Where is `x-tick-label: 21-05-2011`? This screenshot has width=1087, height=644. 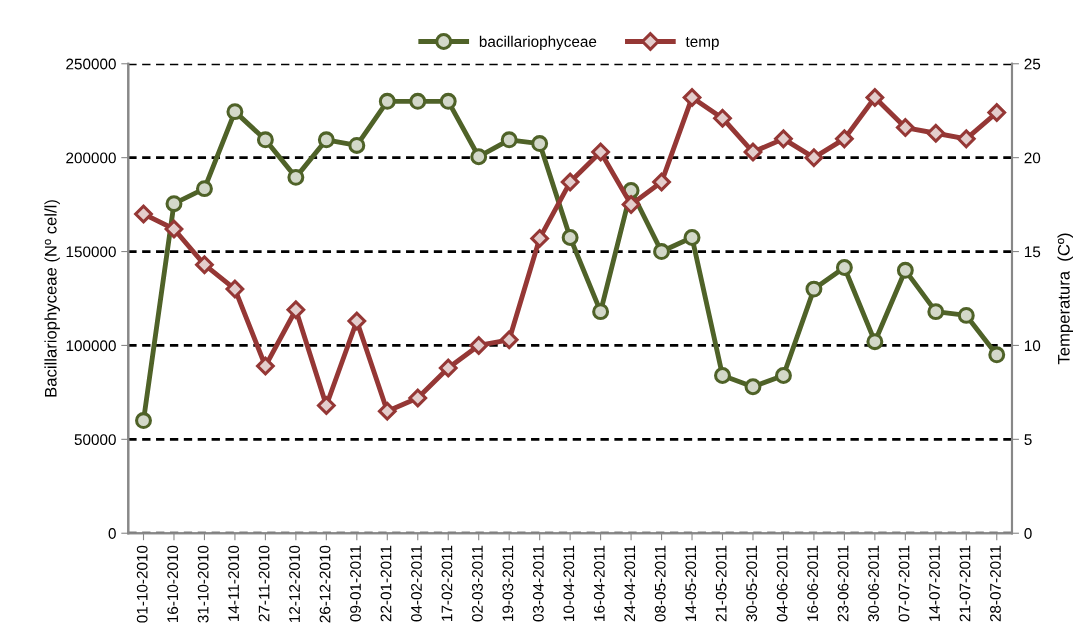
x-tick-label: 21-05-2011 is located at coordinates (721, 583).